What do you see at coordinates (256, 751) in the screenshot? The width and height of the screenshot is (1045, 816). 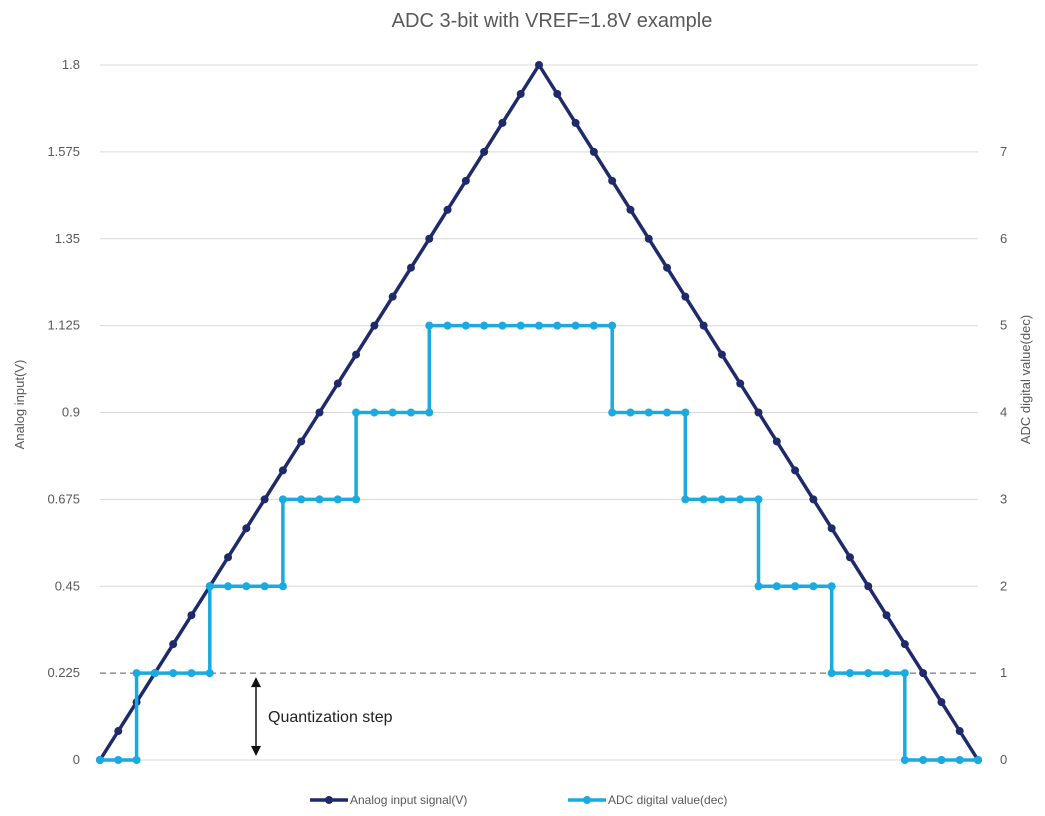 I see `quantization-arrow-down` at bounding box center [256, 751].